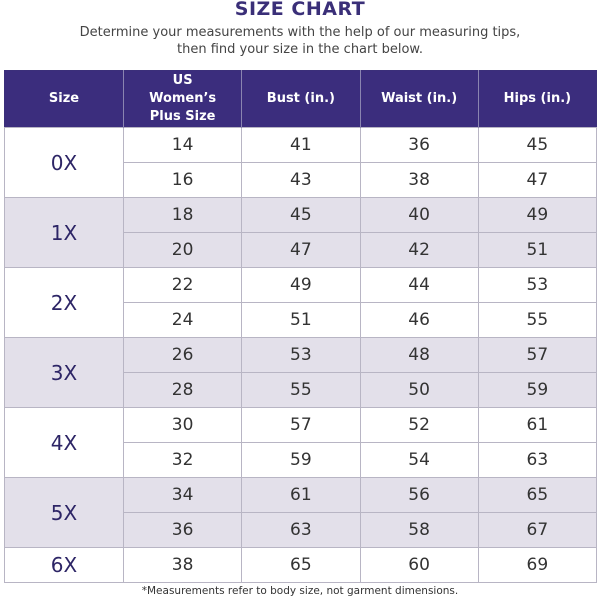 This screenshot has height=600, width=600. What do you see at coordinates (64, 232) in the screenshot?
I see `size-label: 1X` at bounding box center [64, 232].